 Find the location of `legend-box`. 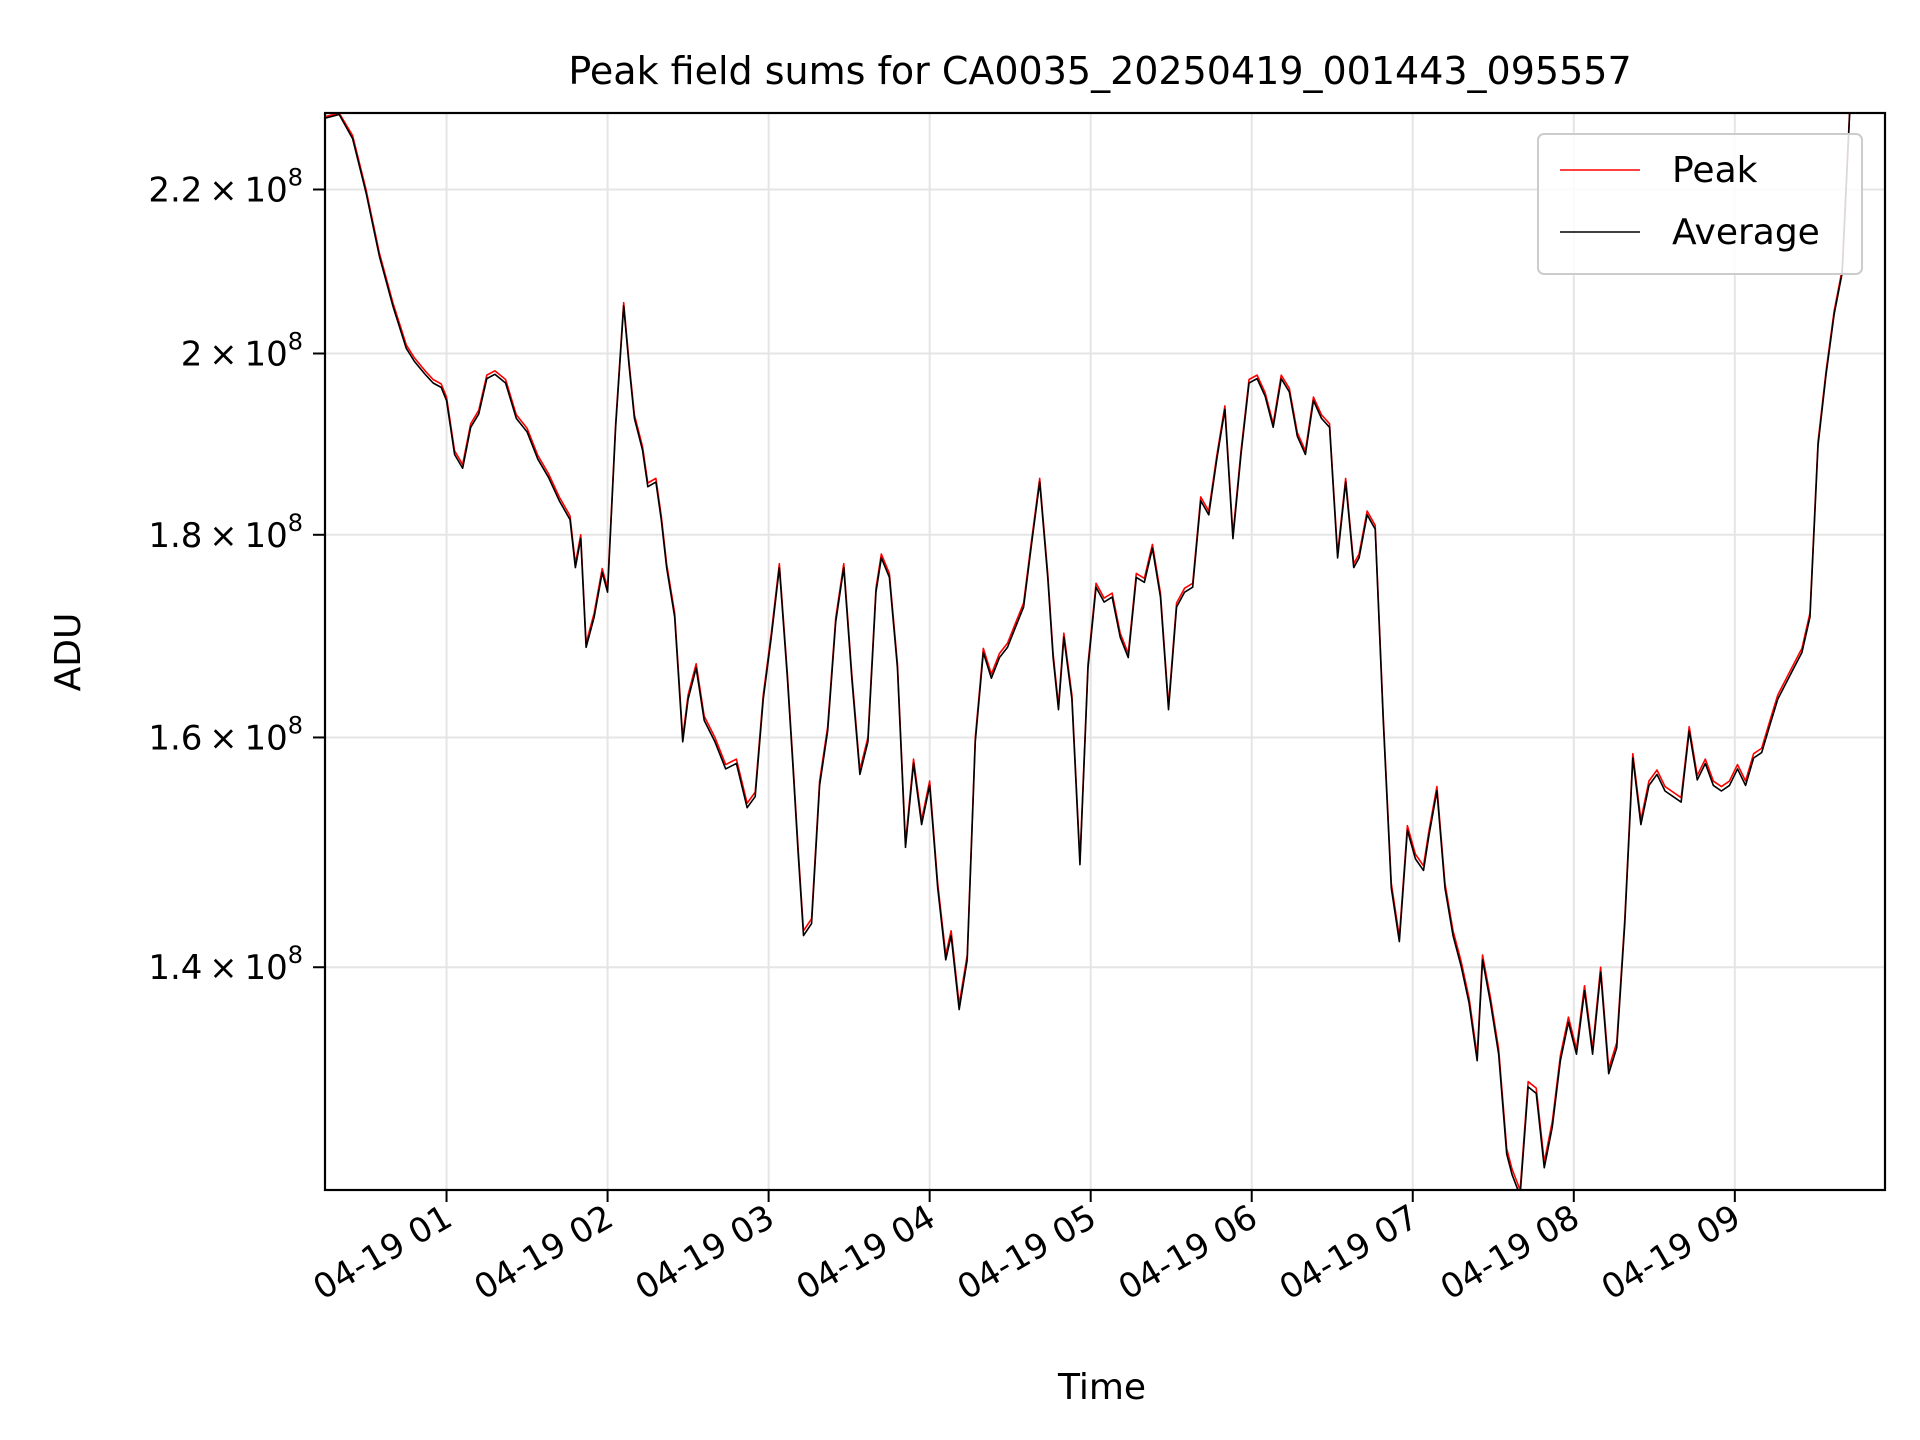

legend-box is located at coordinates (1700, 204).